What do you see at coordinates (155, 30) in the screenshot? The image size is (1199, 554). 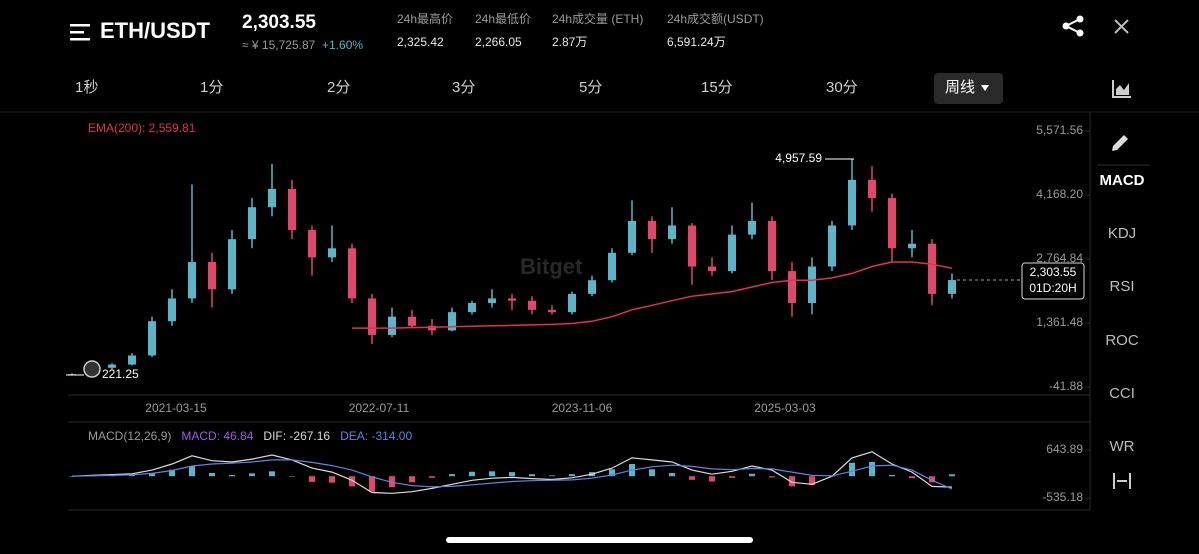 I see `pair-title: ETH/USDT` at bounding box center [155, 30].